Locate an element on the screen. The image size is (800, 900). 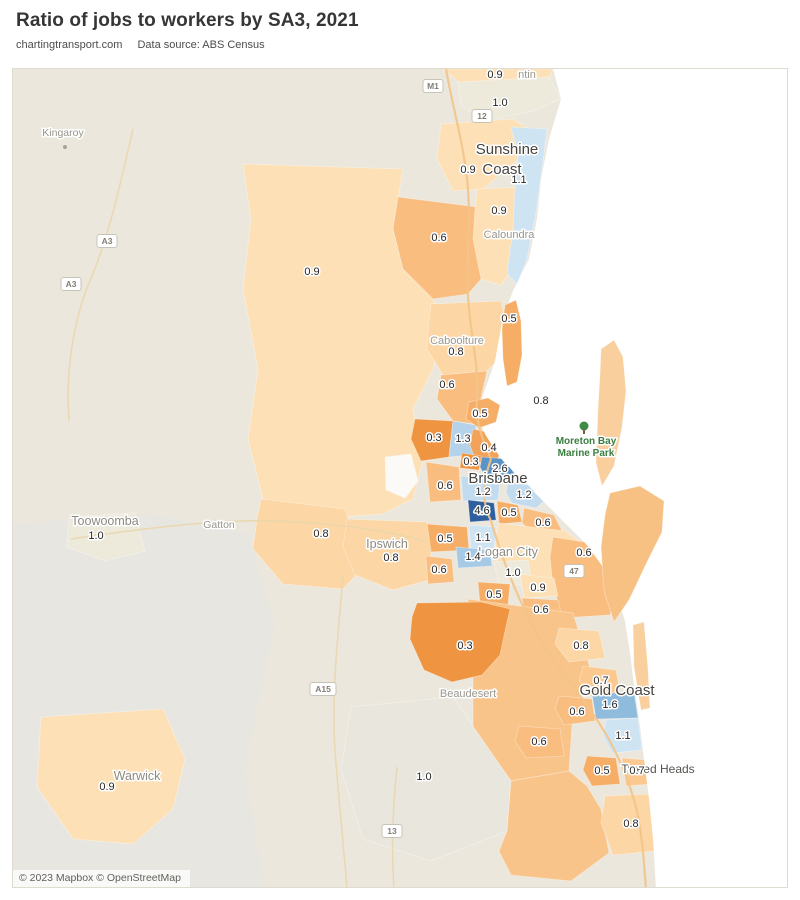
sa3-region-1.4 is located at coordinates (474, 557).